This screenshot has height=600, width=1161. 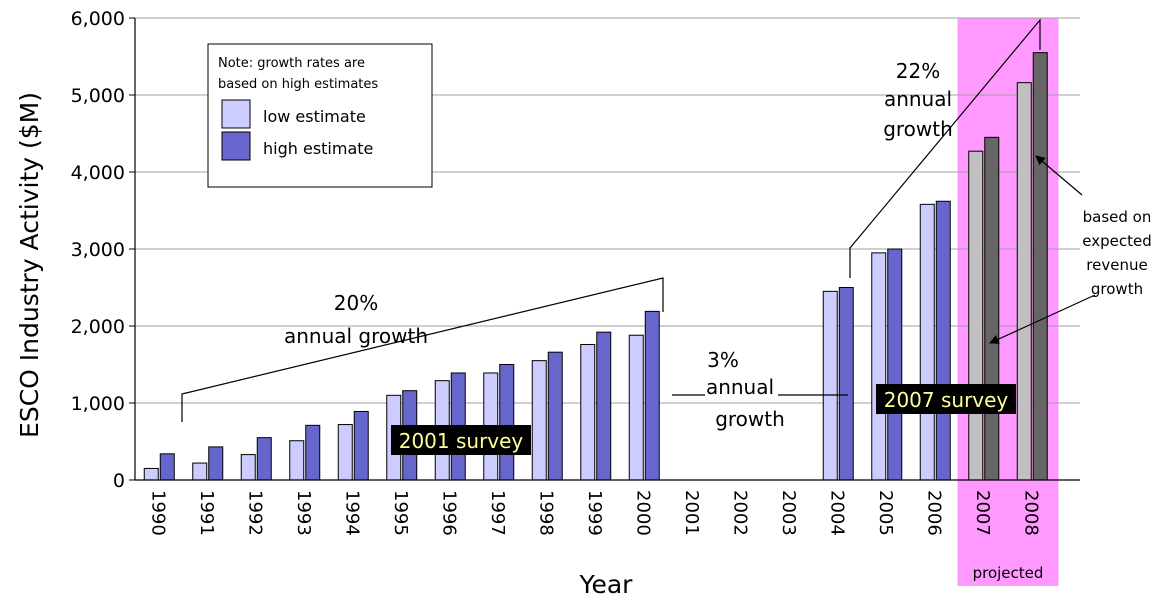 What do you see at coordinates (691, 513) in the screenshot?
I see `x-tick-label-2001: 2001` at bounding box center [691, 513].